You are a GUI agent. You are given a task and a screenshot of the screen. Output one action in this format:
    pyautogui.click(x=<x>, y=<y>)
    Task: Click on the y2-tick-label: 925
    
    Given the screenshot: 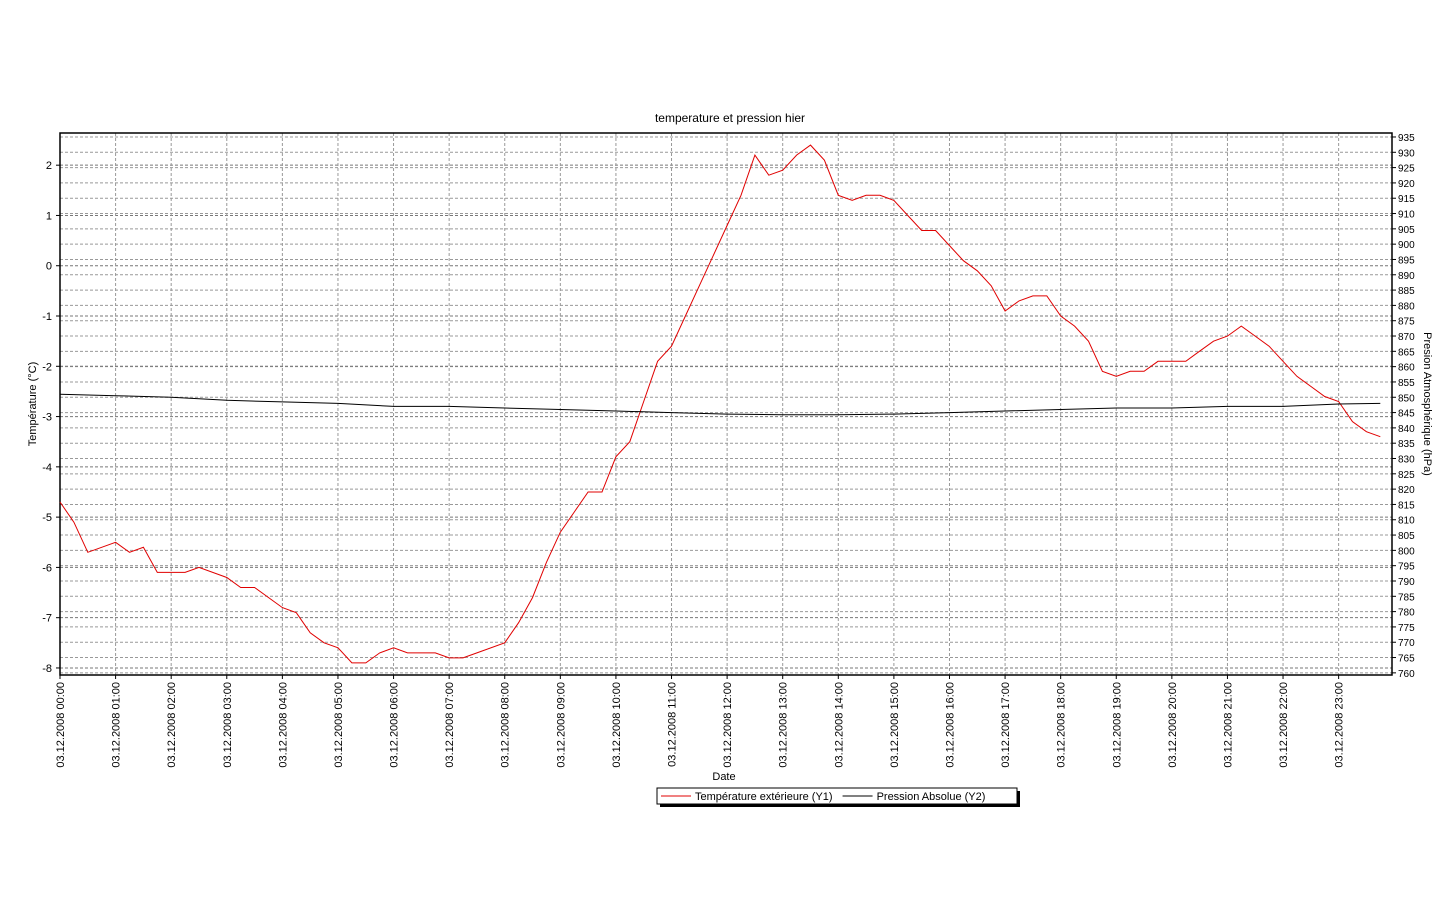 What is the action you would take?
    pyautogui.click(x=1406, y=169)
    